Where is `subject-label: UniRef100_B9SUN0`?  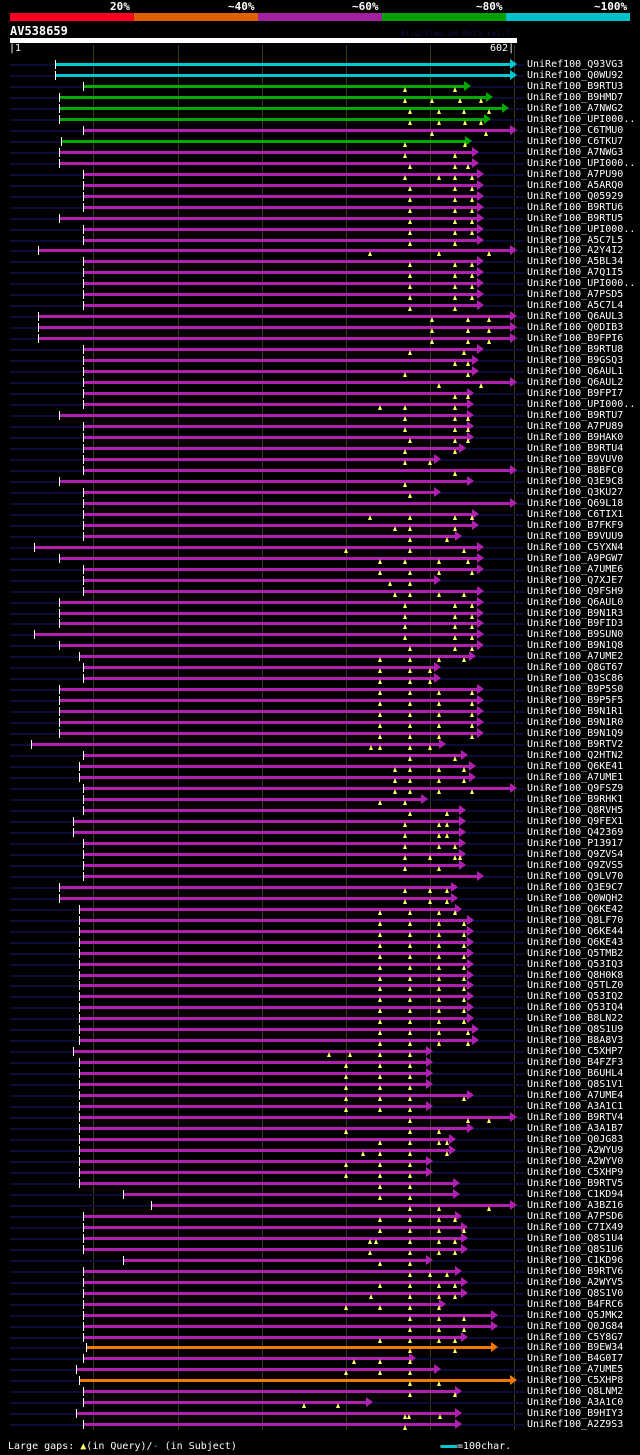 subject-label: UniRef100_B9SUN0 is located at coordinates (575, 635).